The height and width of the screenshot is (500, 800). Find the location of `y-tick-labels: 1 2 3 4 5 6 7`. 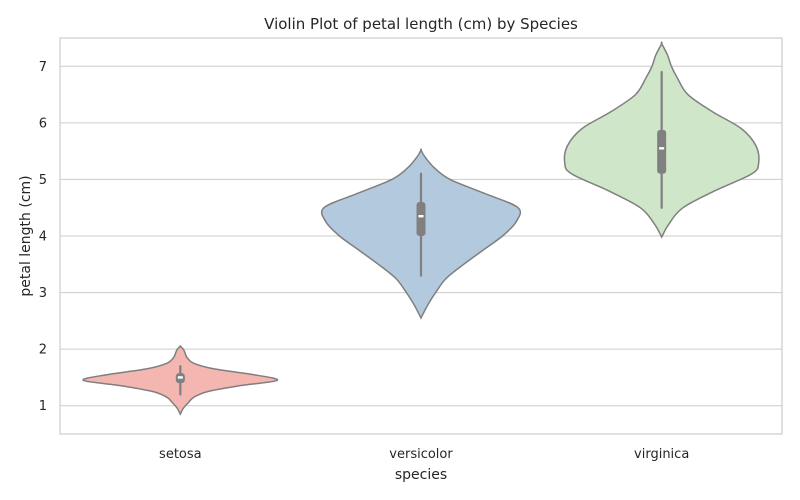

y-tick-labels: 1 2 3 4 5 6 7 is located at coordinates (43, 237).